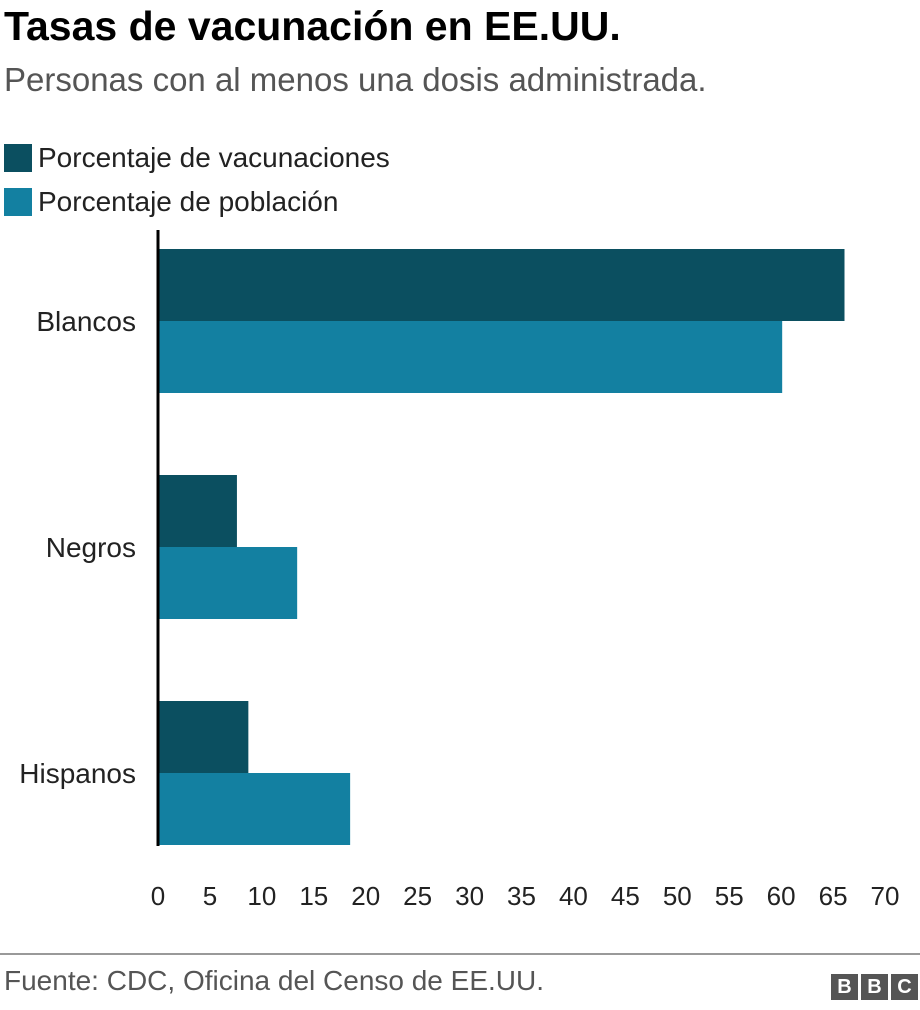  Describe the element at coordinates (91, 547) in the screenshot. I see `category-label: Negros` at that location.